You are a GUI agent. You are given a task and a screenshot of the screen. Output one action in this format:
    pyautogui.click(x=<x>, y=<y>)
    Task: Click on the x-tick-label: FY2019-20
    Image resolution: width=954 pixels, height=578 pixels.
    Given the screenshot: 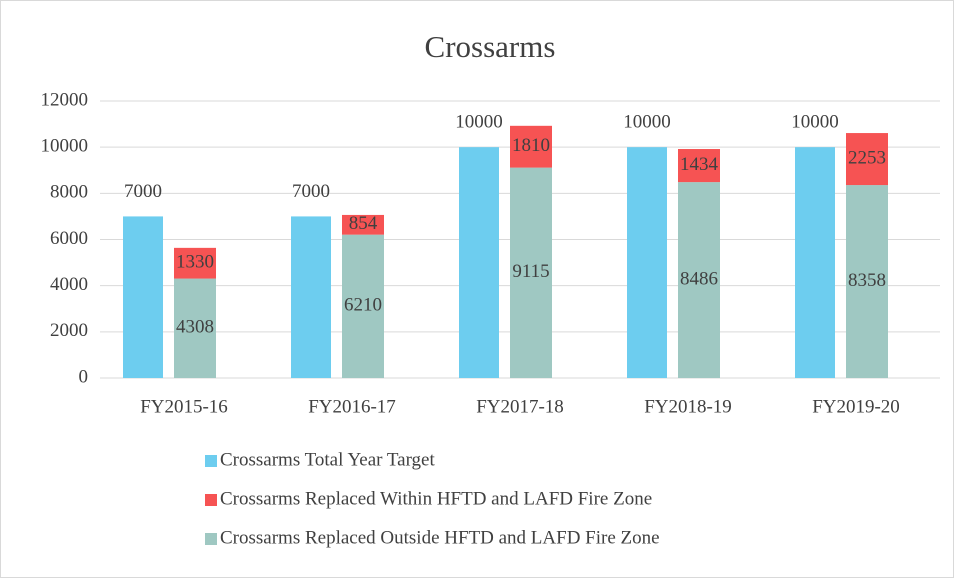 What is the action you would take?
    pyautogui.click(x=856, y=406)
    